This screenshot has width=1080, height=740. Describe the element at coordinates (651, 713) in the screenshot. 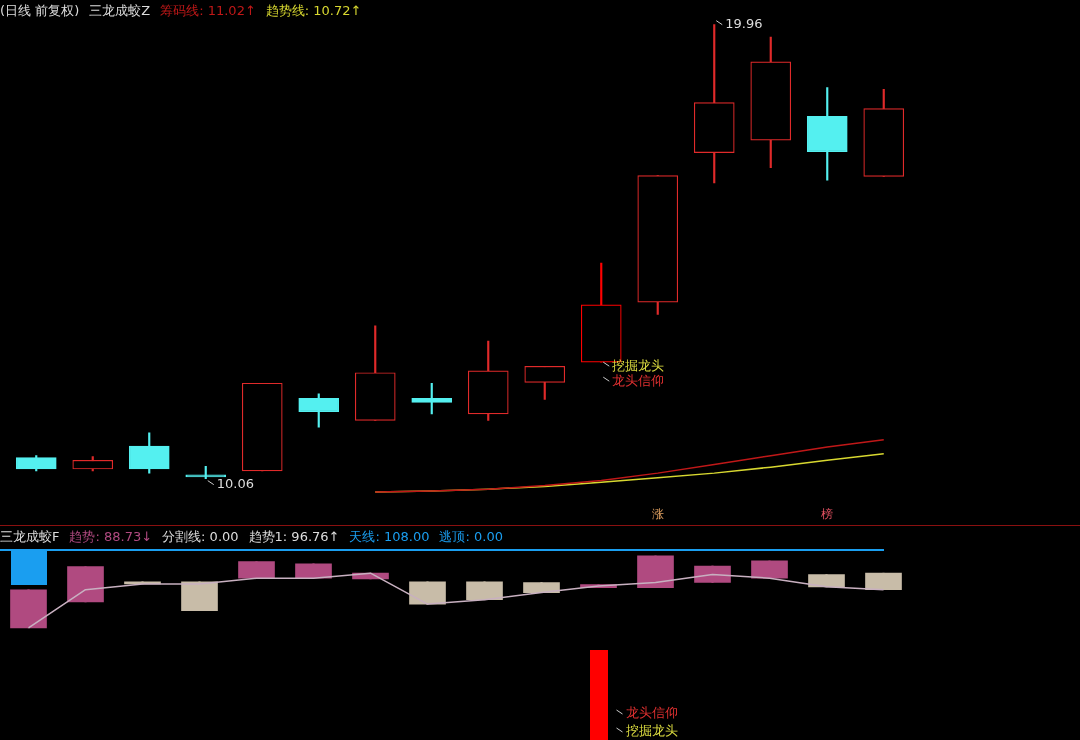

I see `text: 龙头信仰` at that location.